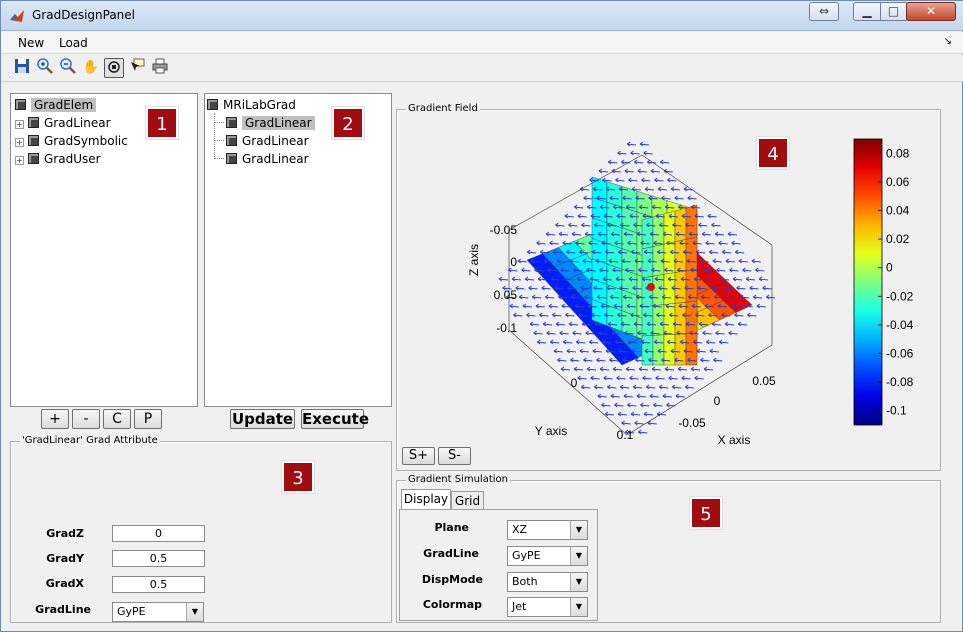 The width and height of the screenshot is (963, 632). What do you see at coordinates (267, 141) in the screenshot?
I see `tree-item-gradlinear-2: GradLinear` at bounding box center [267, 141].